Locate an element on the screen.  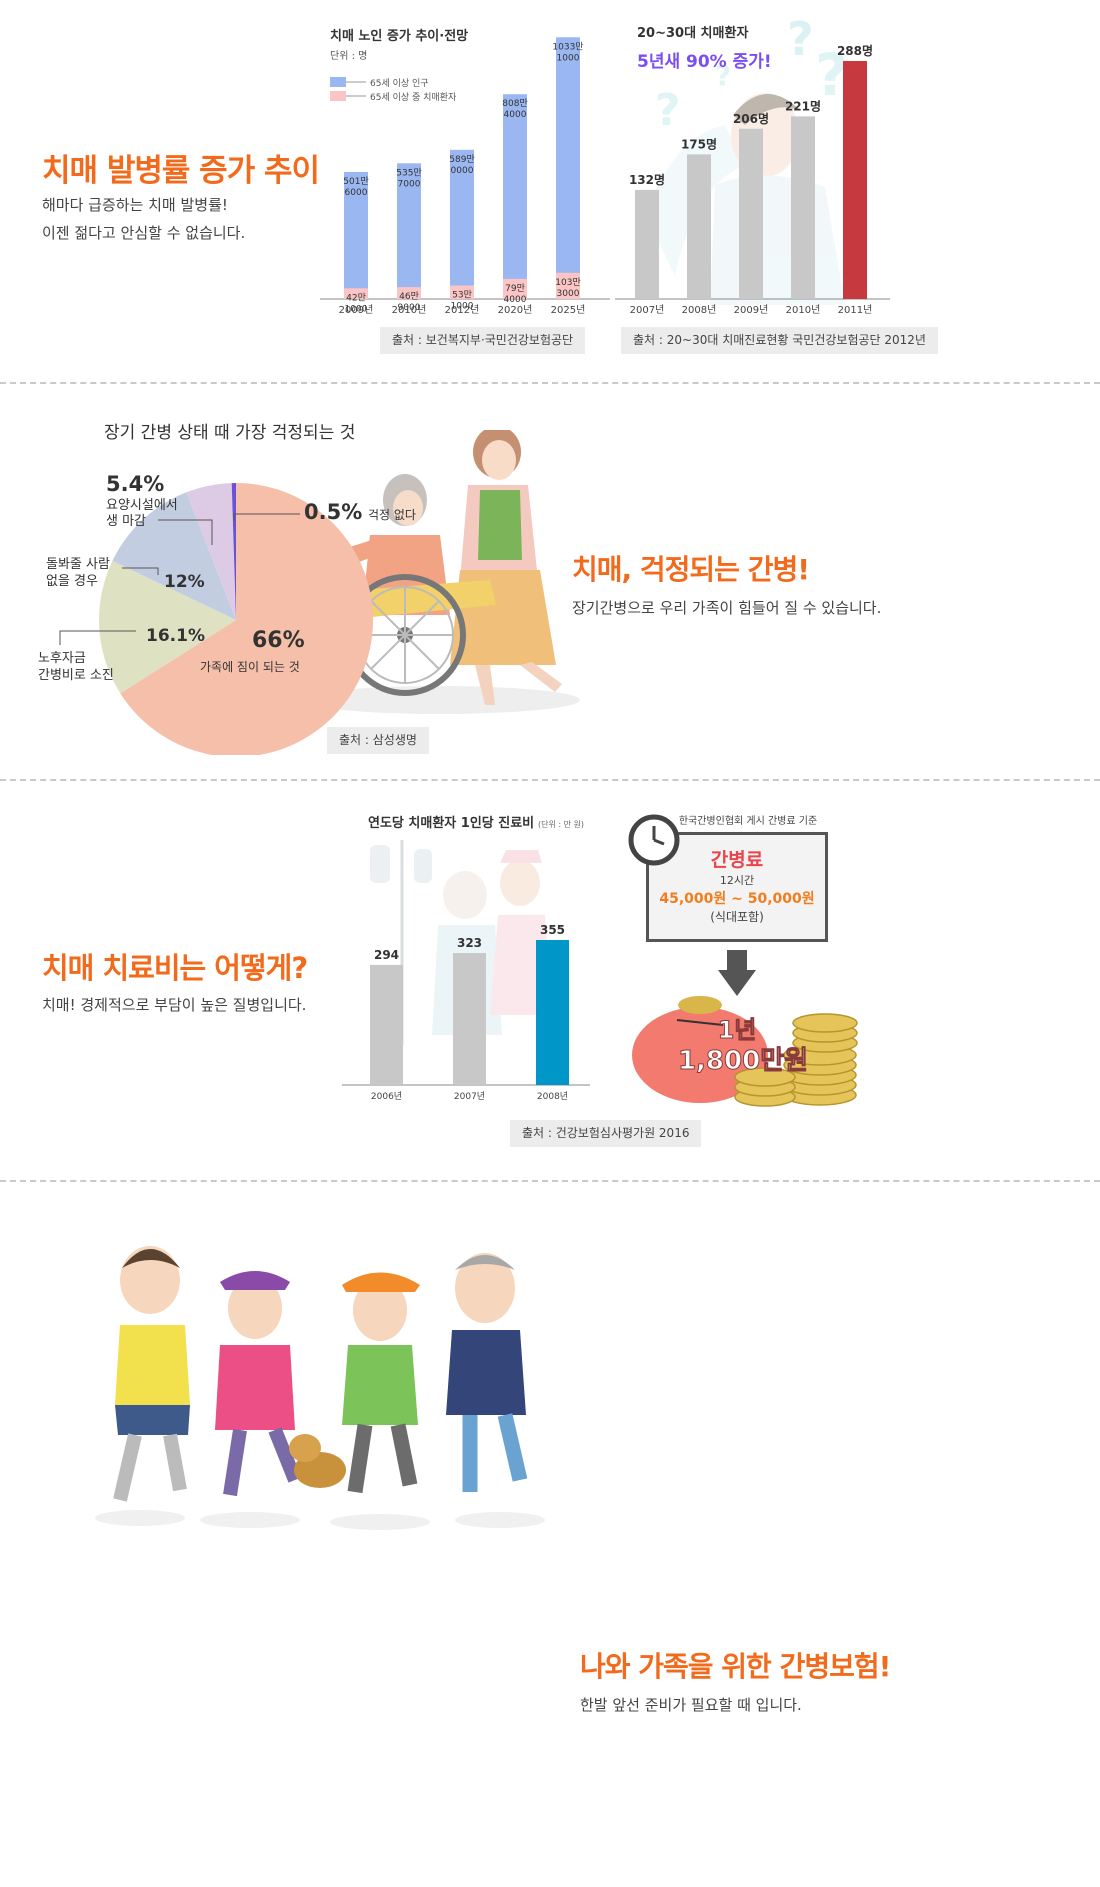
chart-a-tick-label: 2009년 is located at coordinates (356, 310).